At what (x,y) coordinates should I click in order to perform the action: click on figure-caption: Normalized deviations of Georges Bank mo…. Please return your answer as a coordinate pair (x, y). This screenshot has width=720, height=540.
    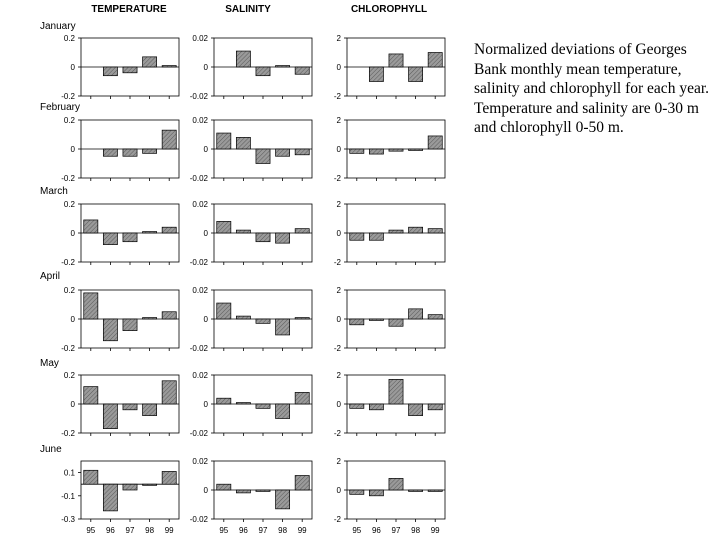
    Looking at the image, I should click on (592, 88).